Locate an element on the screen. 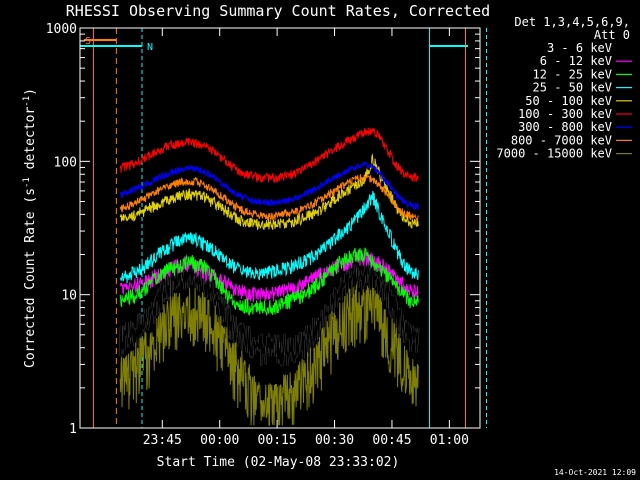 The height and width of the screenshot is (480, 640). x-tick-label: 01:00 is located at coordinates (449, 440).